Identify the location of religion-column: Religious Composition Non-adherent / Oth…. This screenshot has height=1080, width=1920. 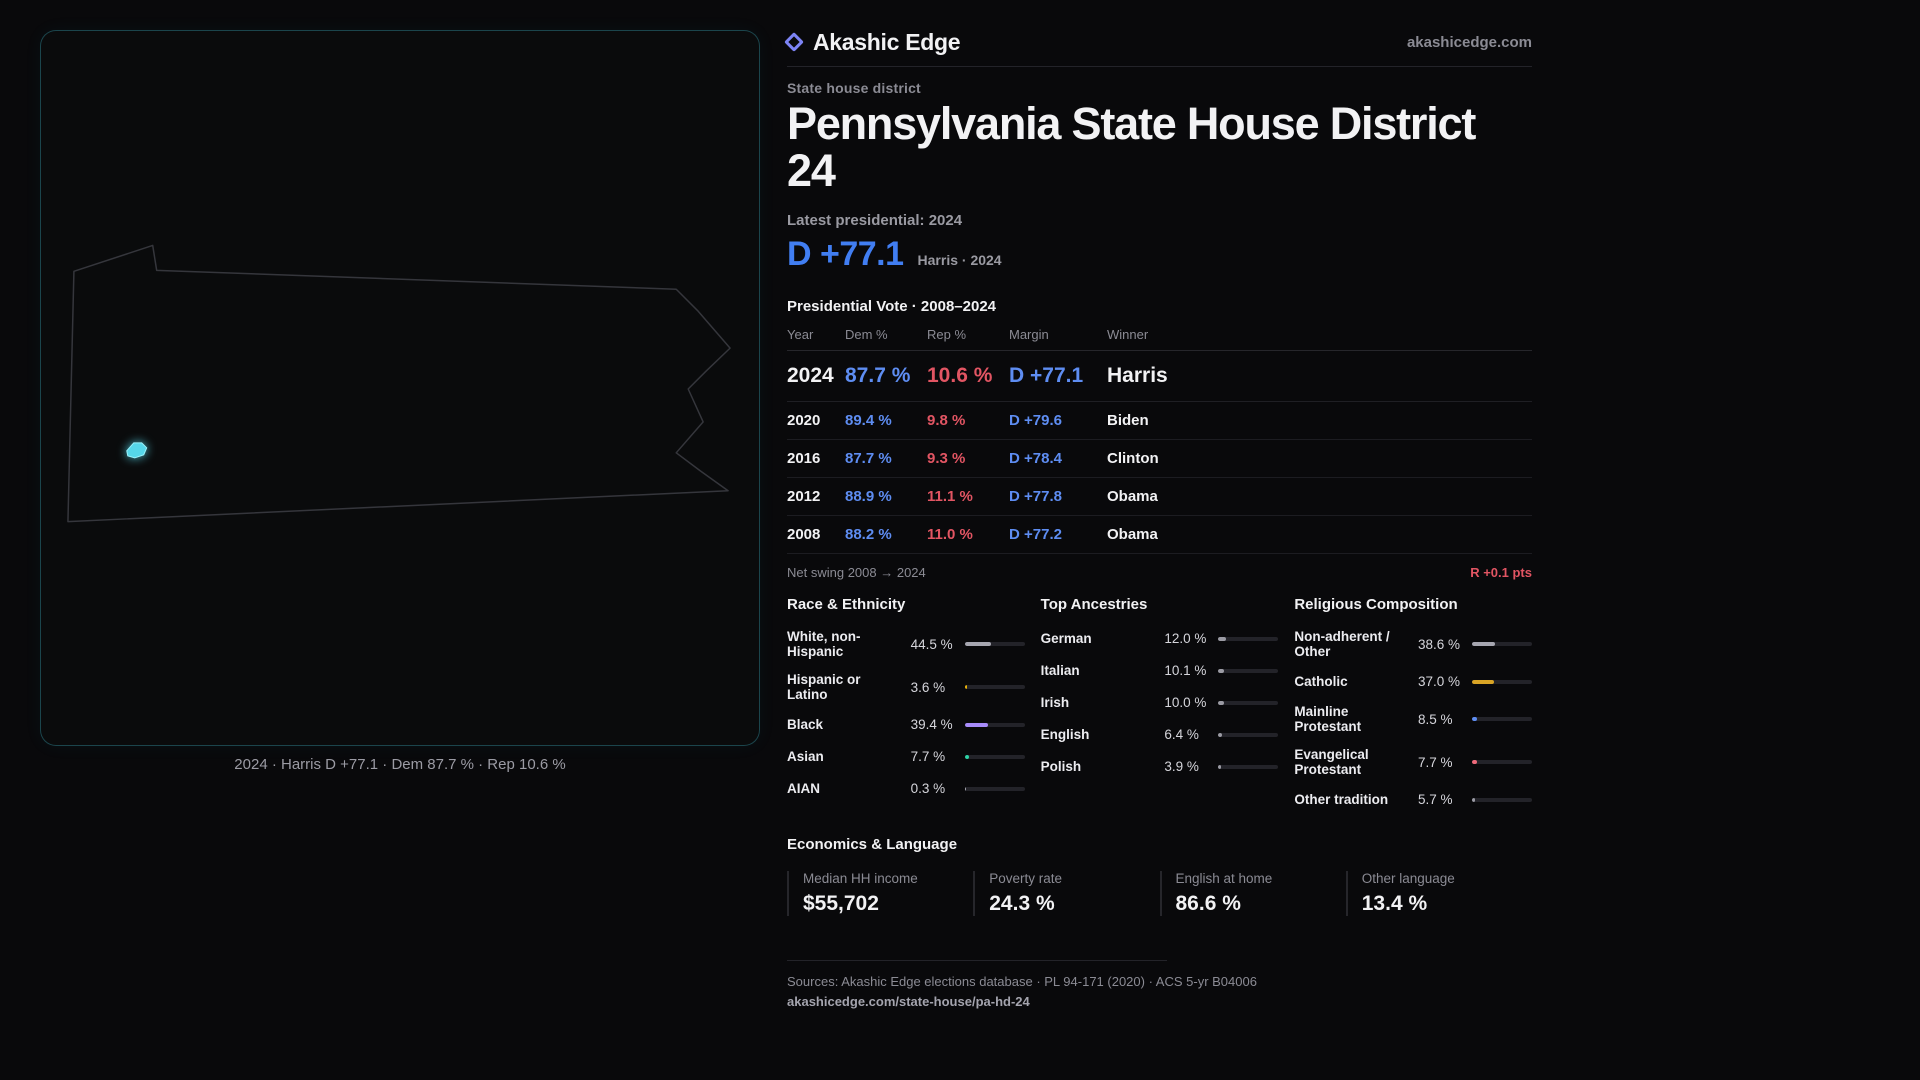
(1413, 709).